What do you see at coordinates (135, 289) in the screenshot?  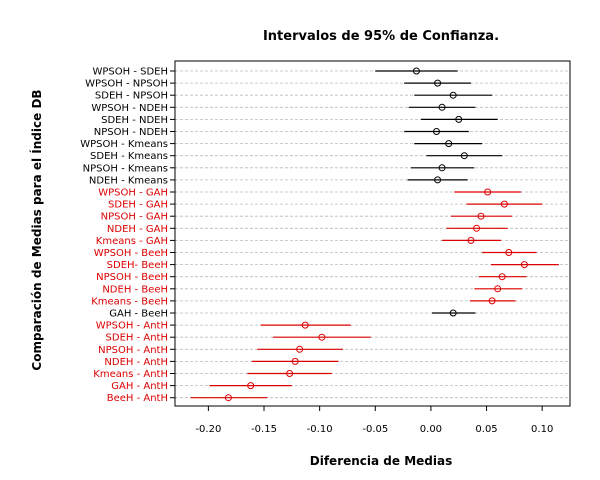 I see `category-label: NDEH - BeeH` at bounding box center [135, 289].